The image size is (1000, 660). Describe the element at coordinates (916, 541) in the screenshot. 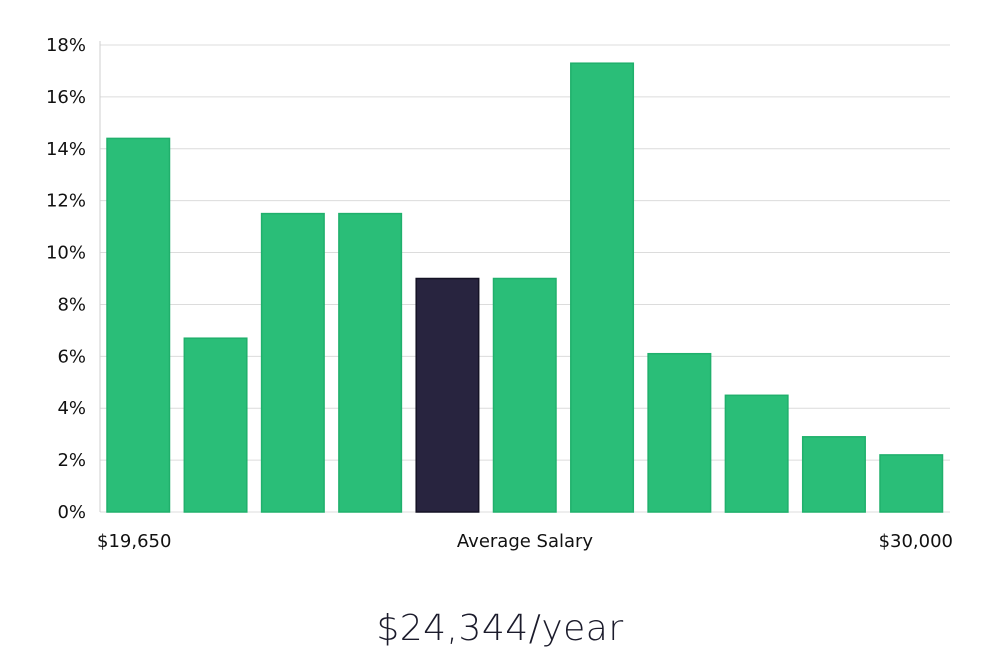

I see `x-label-max: $30,000` at that location.